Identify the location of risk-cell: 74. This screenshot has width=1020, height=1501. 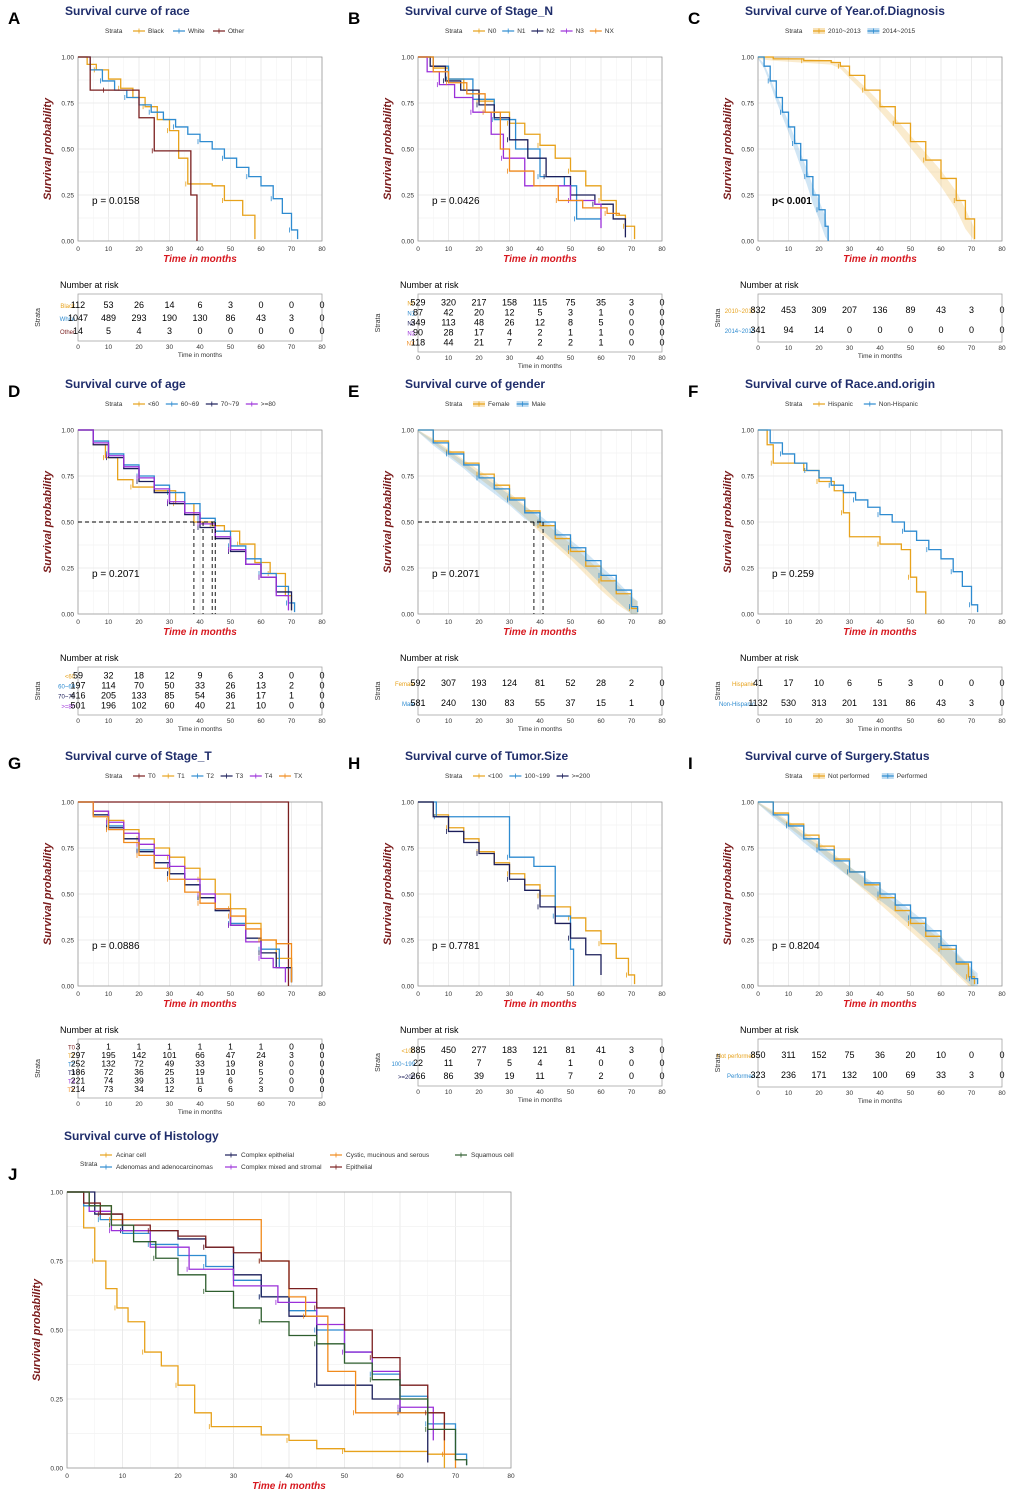
(109, 1080).